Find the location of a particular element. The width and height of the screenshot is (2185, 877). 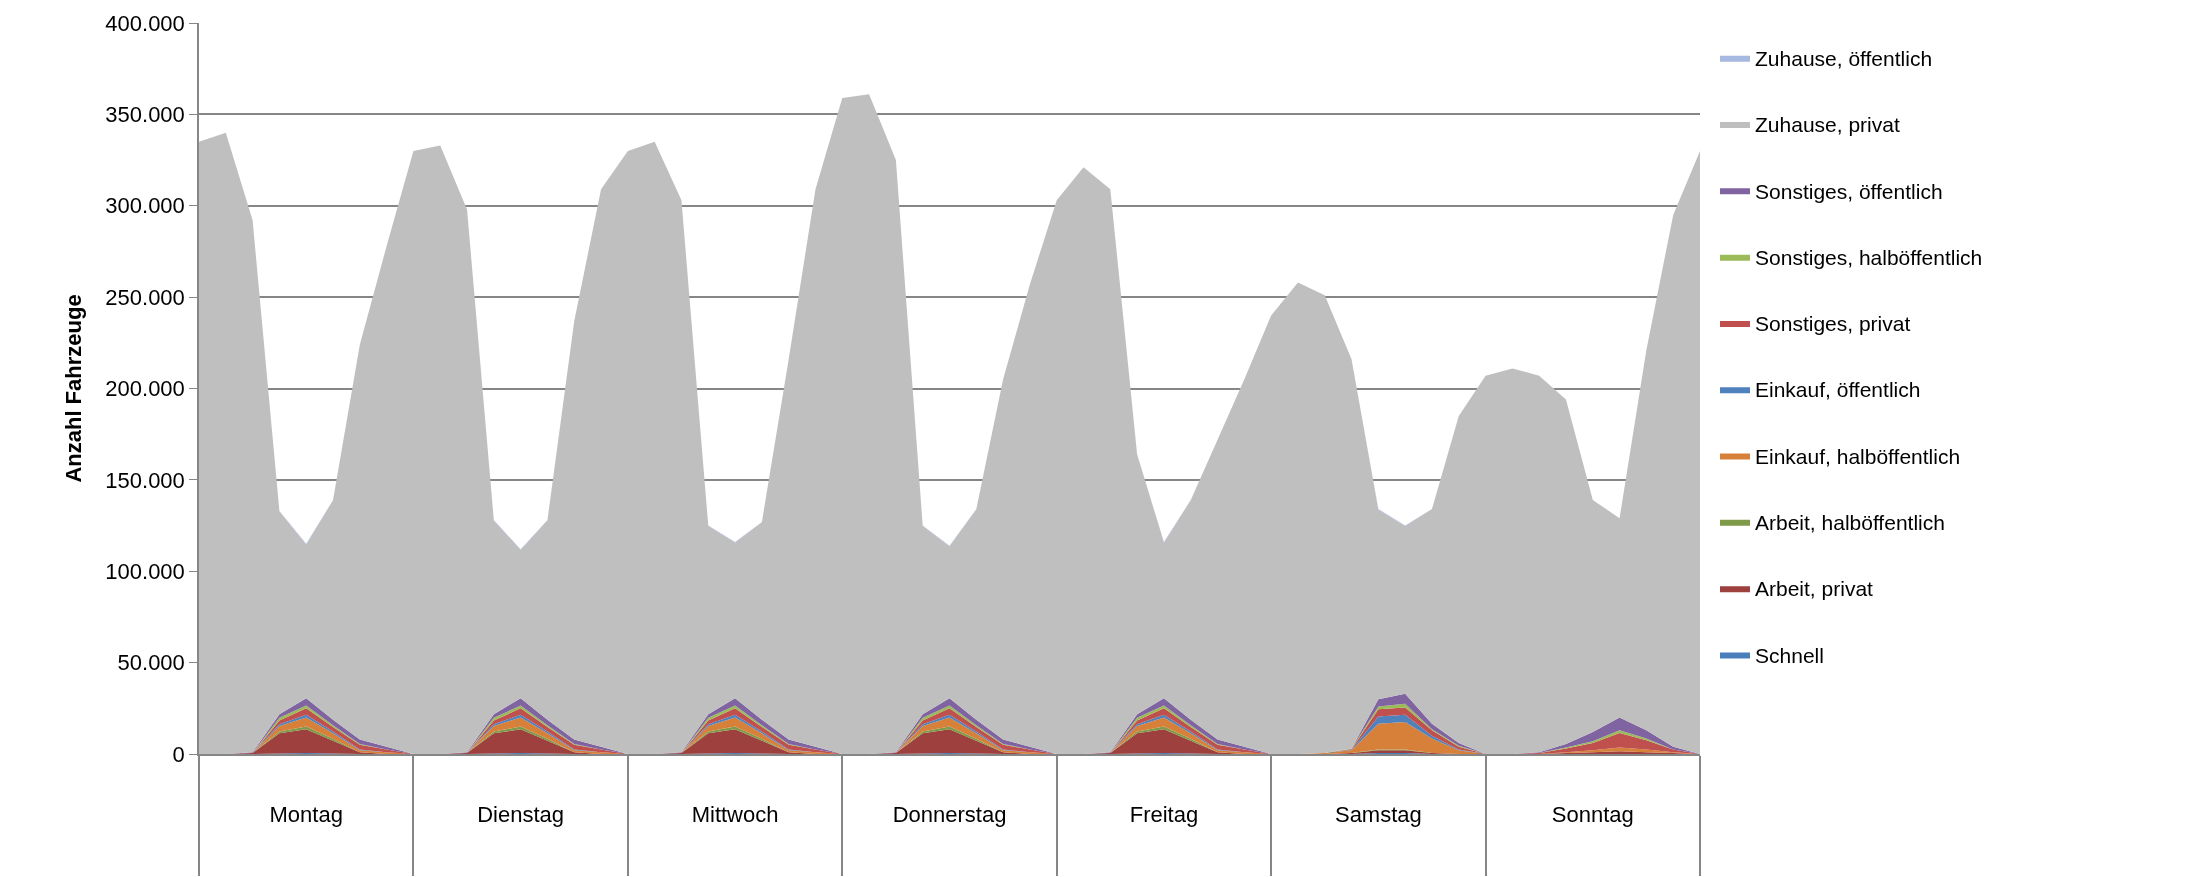

x-tick-label: Freitag is located at coordinates (1164, 815).